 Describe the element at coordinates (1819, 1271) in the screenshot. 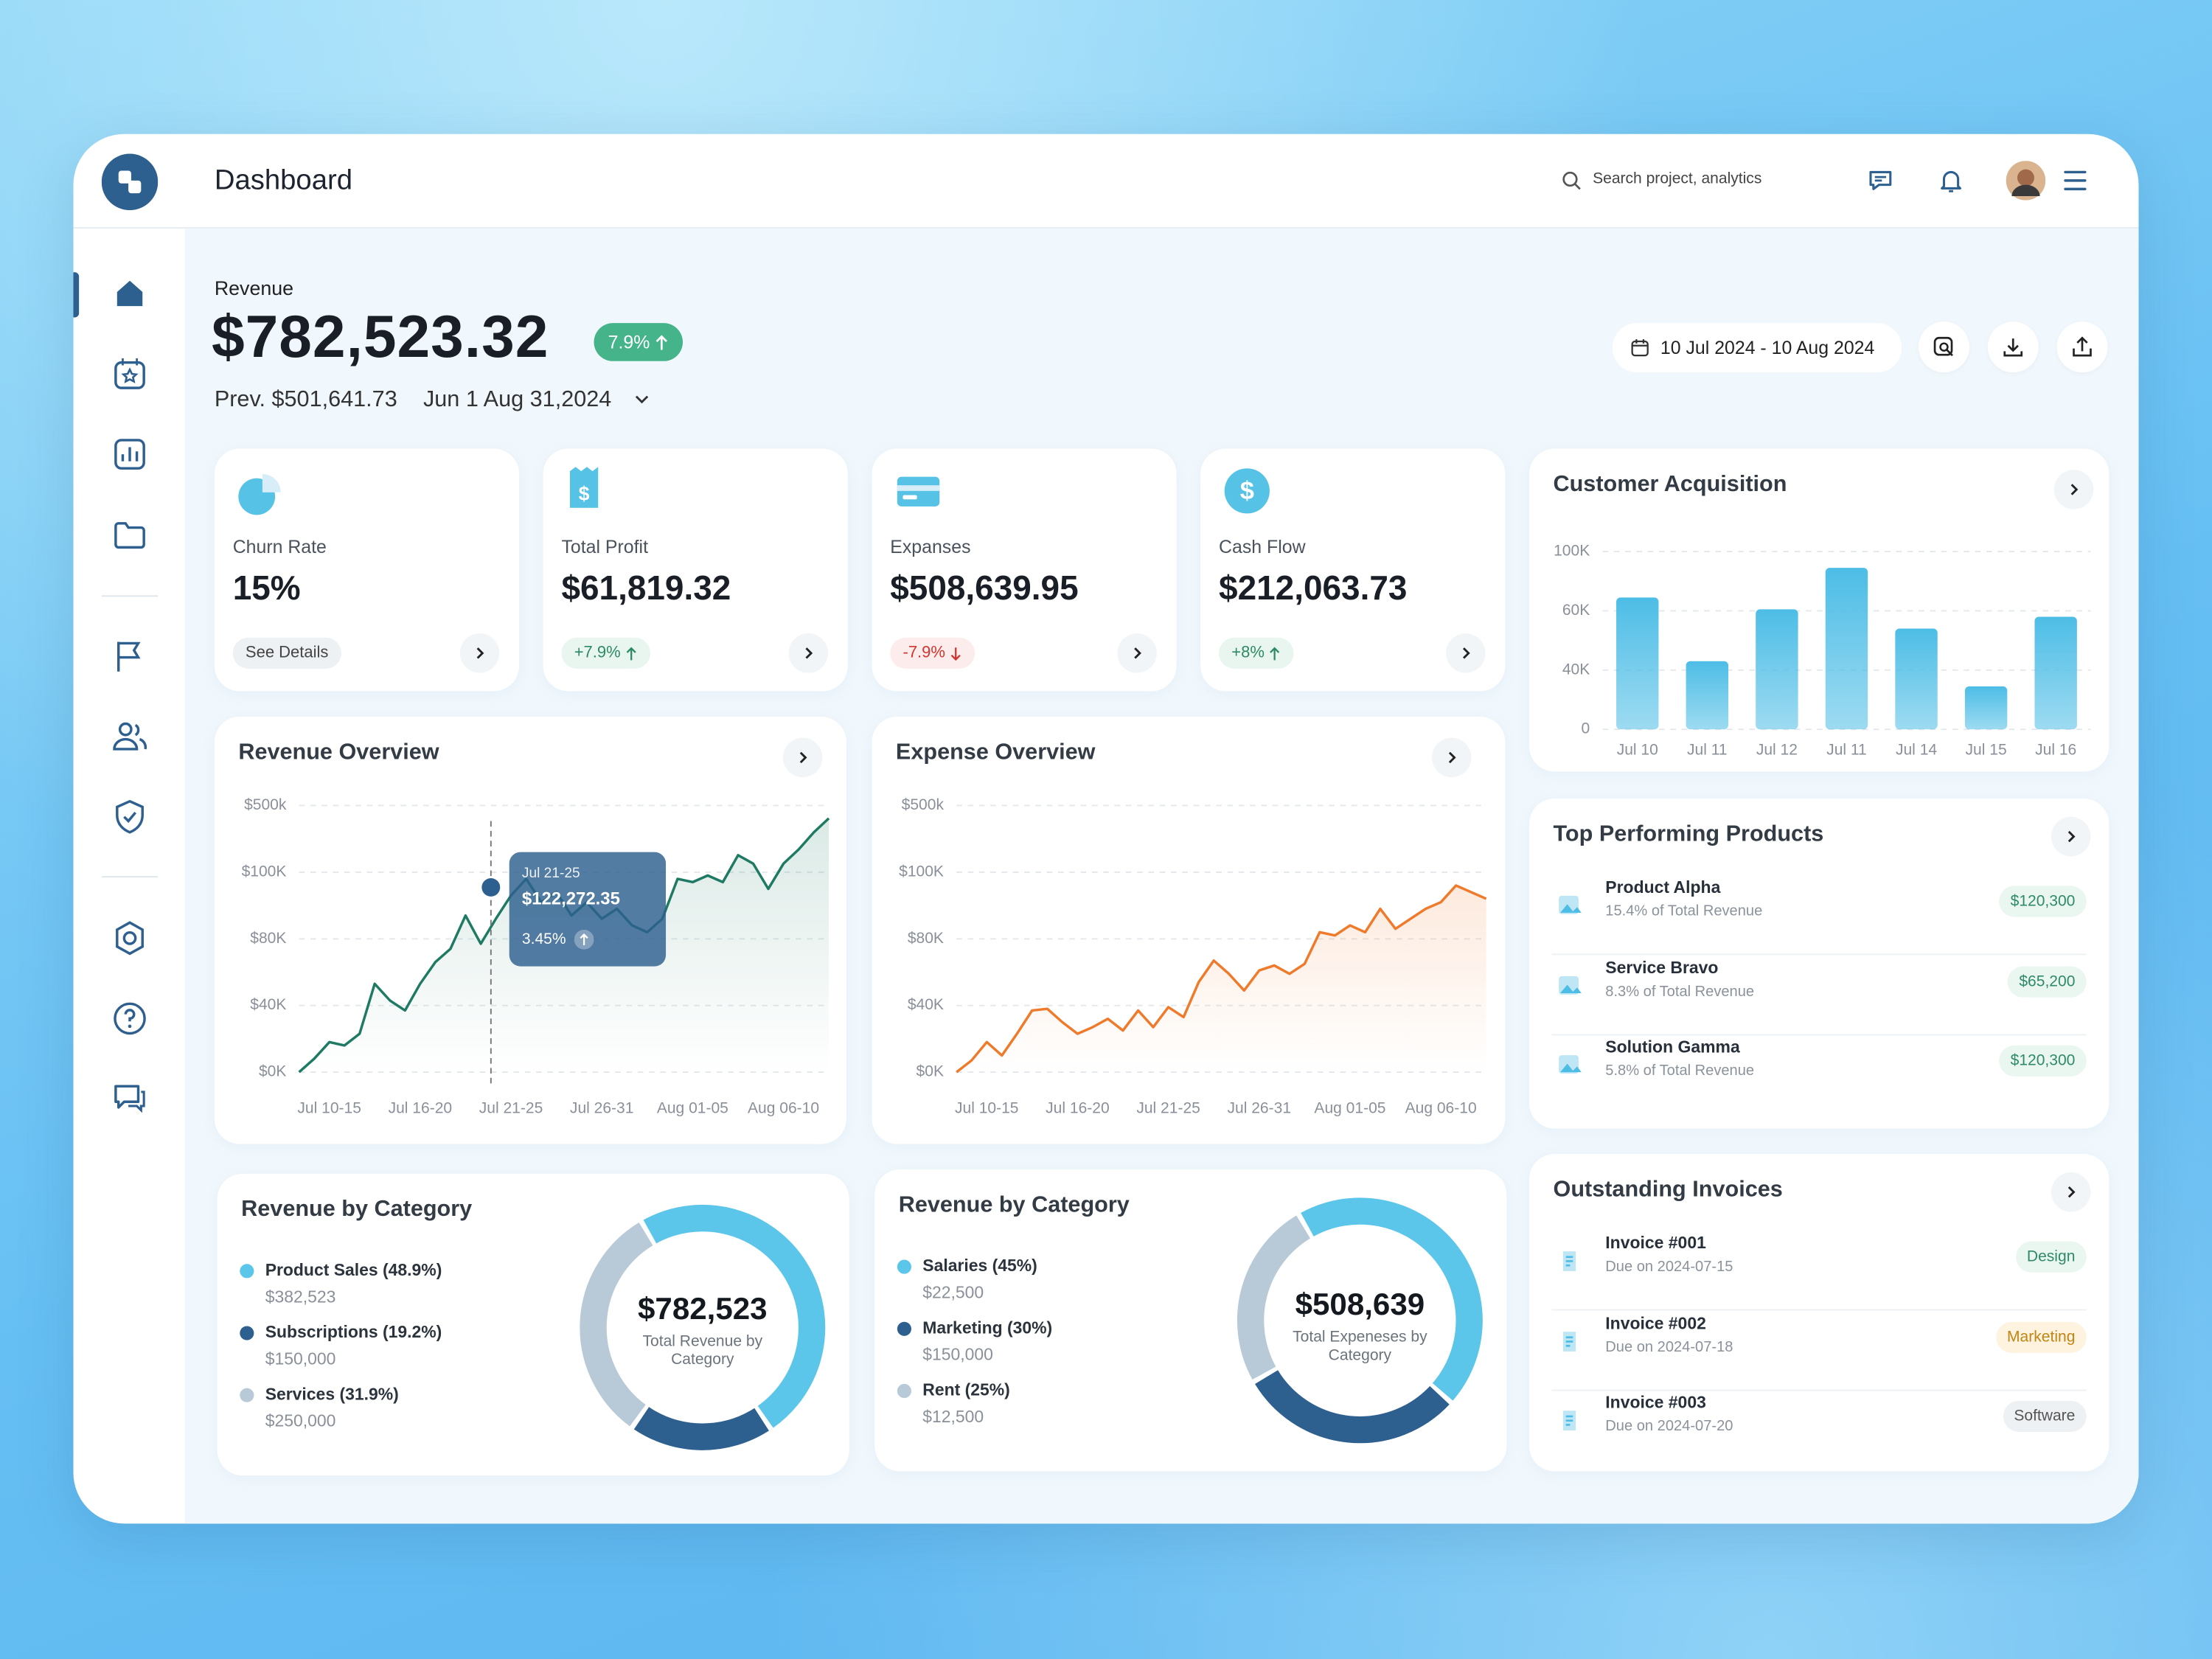

I see `invoice-row: Invoice #001 Due on 2024-07-15 Design` at that location.